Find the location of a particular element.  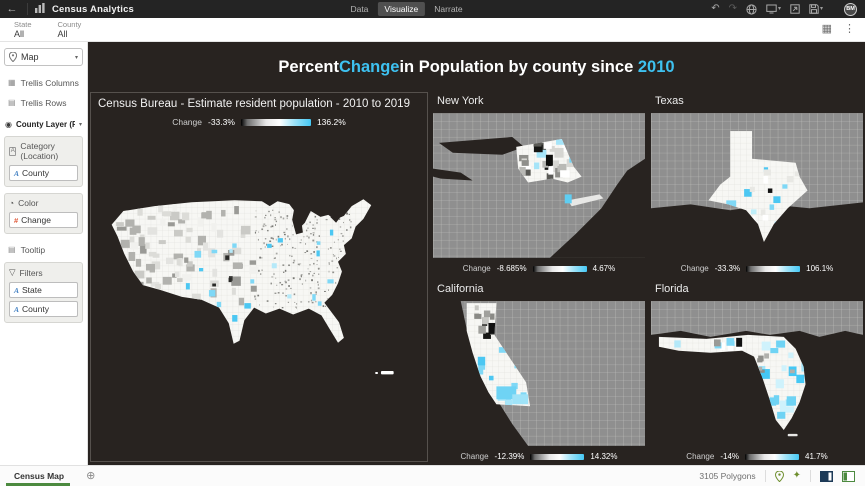

tooltip-icon: ▤ is located at coordinates (12, 249).